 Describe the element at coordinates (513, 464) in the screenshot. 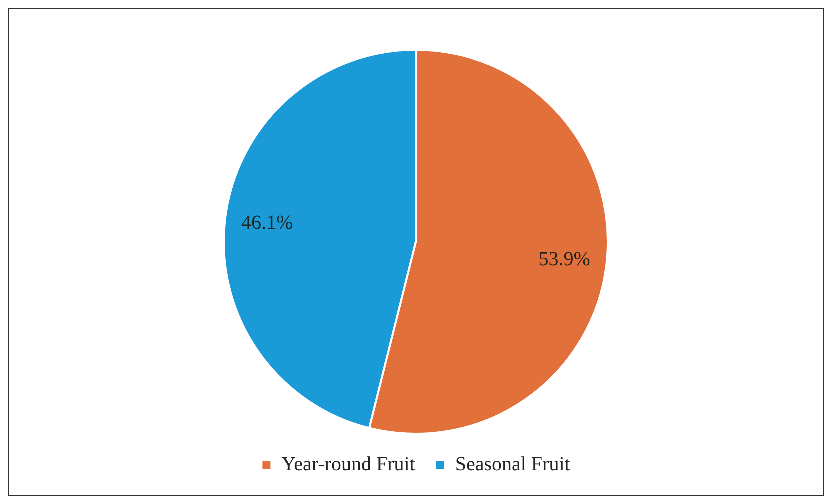

I see `legend-label: Seasonal Fruit` at that location.